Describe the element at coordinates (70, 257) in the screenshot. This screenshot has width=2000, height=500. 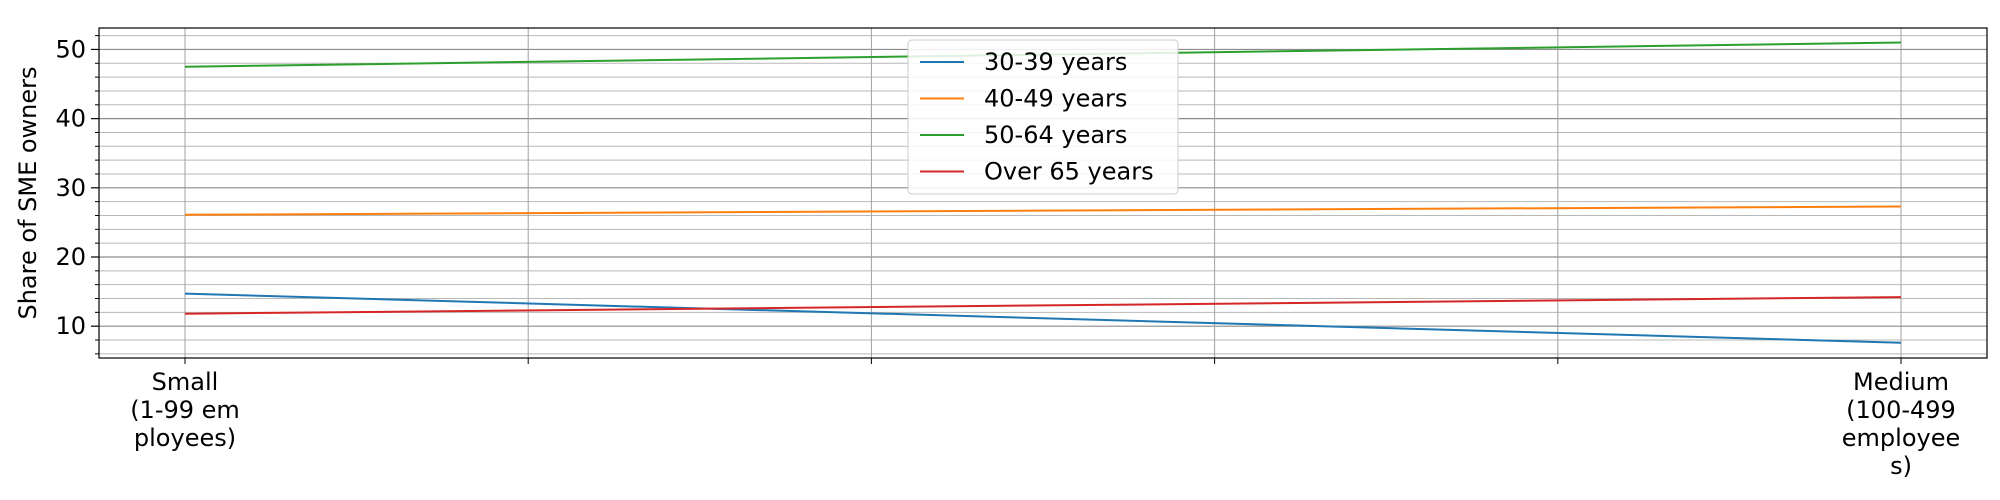
I see `y-tick-label: 20` at that location.